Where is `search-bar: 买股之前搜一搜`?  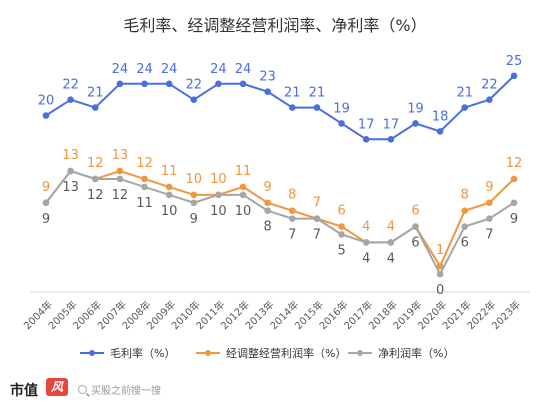 search-bar: 买股之前搜一搜 is located at coordinates (119, 389).